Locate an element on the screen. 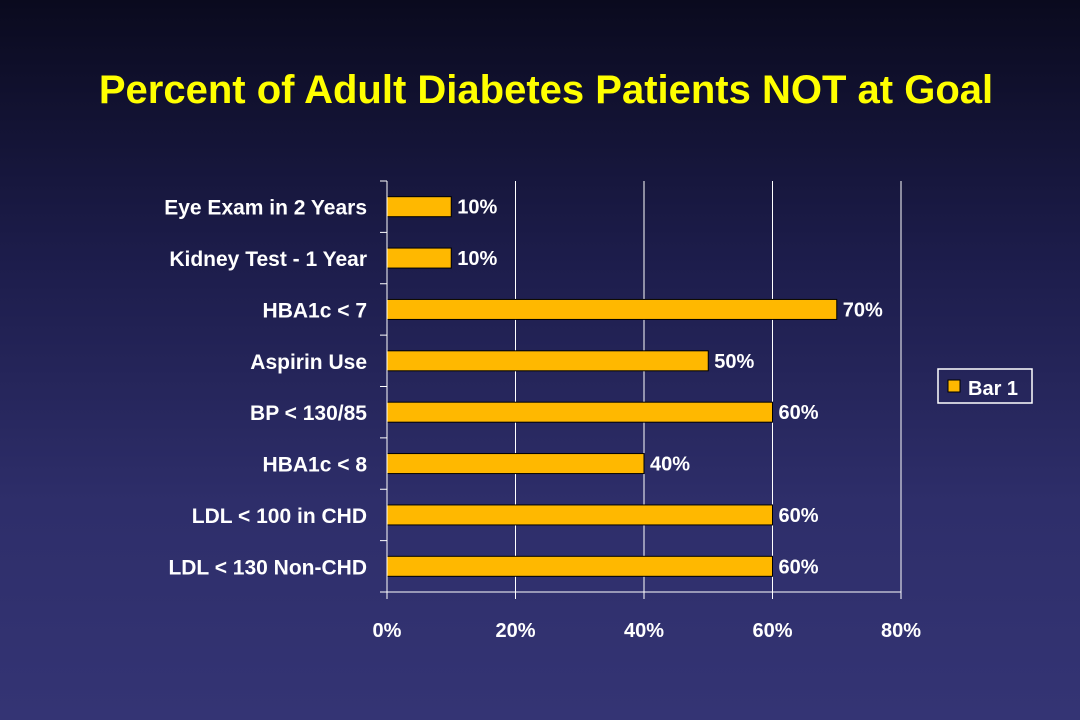  legend-entry-label: Bar 1 is located at coordinates (993, 389).